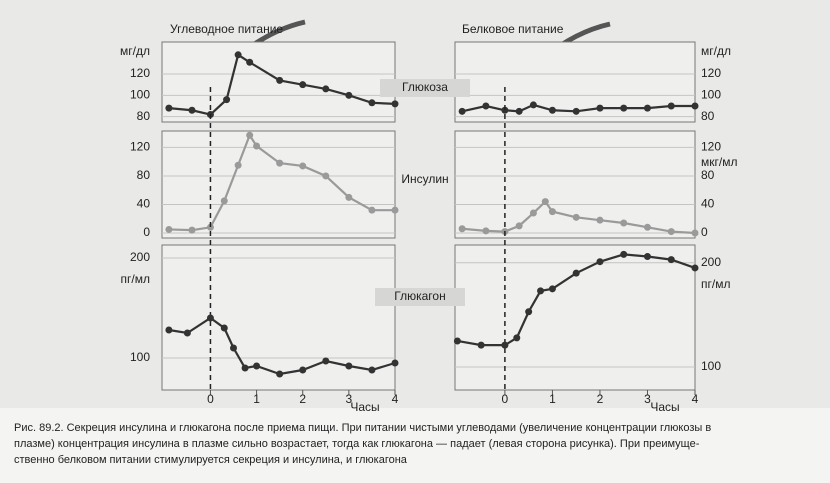 The width and height of the screenshot is (830, 483). I want to click on panel-label: Глюкагон, so click(419, 296).